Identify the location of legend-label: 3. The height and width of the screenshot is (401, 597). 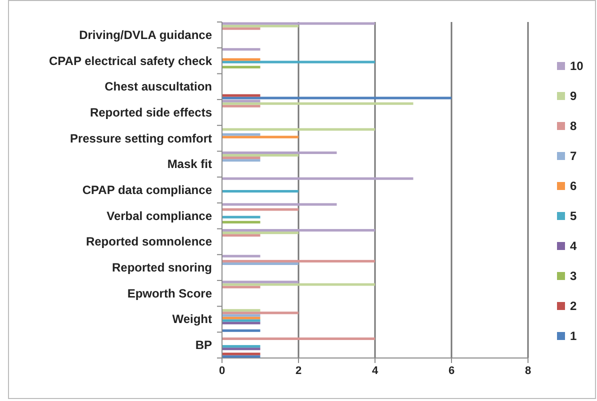
(573, 276).